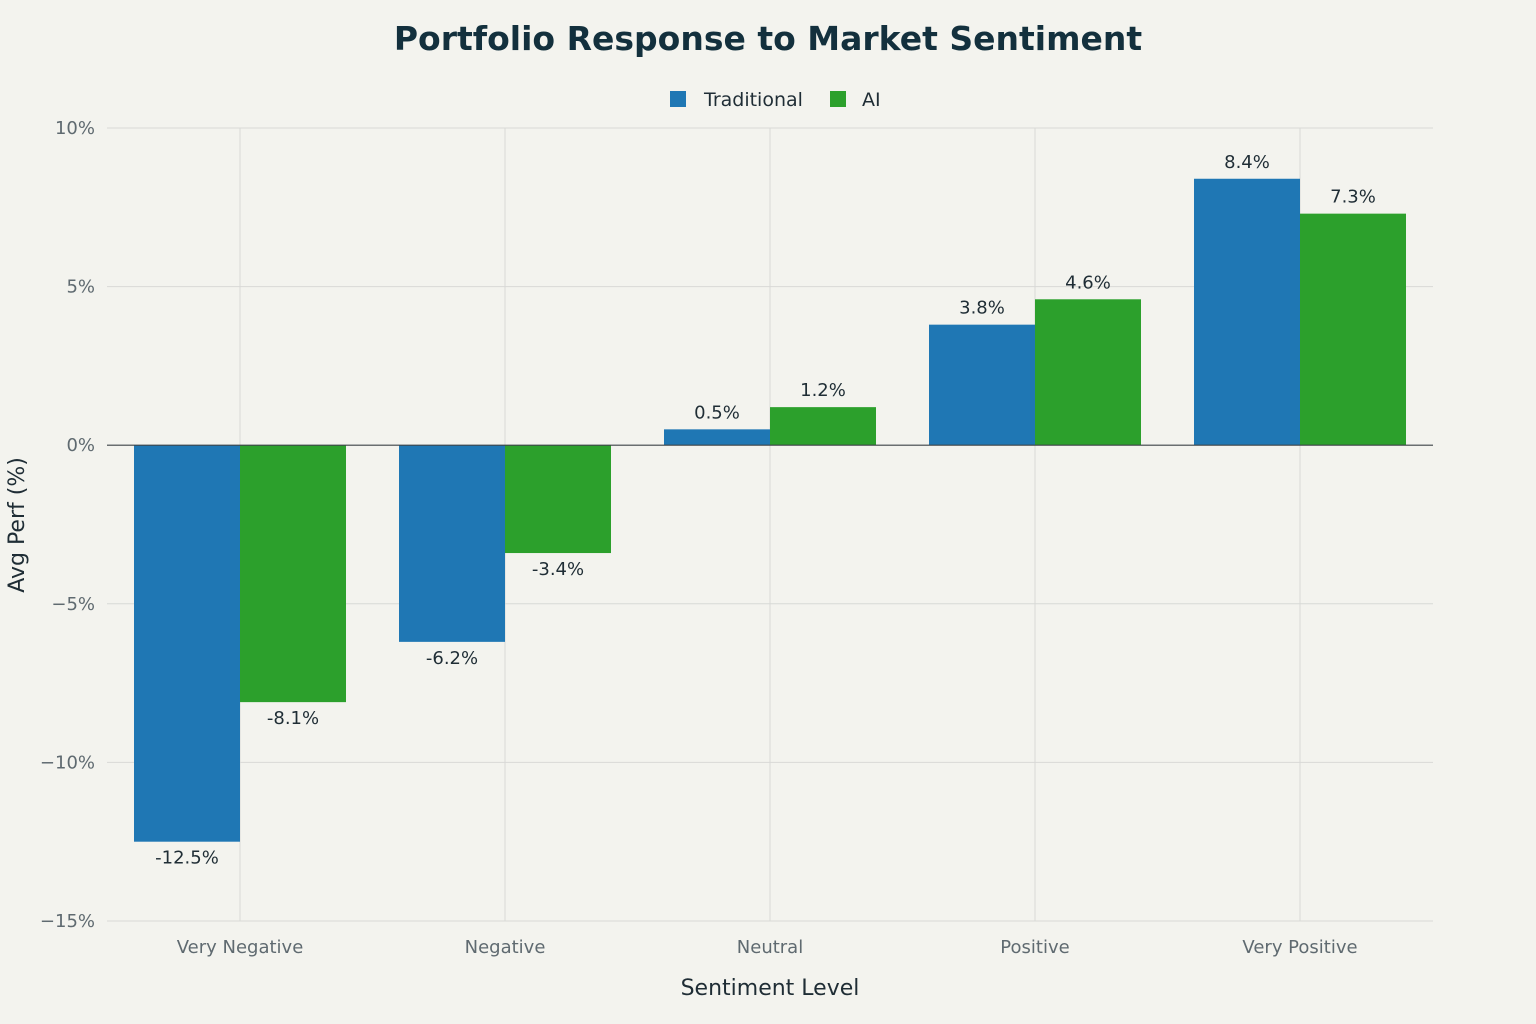 The image size is (1536, 1024). I want to click on y-axis-title: Avg Perf (%), so click(17, 525).